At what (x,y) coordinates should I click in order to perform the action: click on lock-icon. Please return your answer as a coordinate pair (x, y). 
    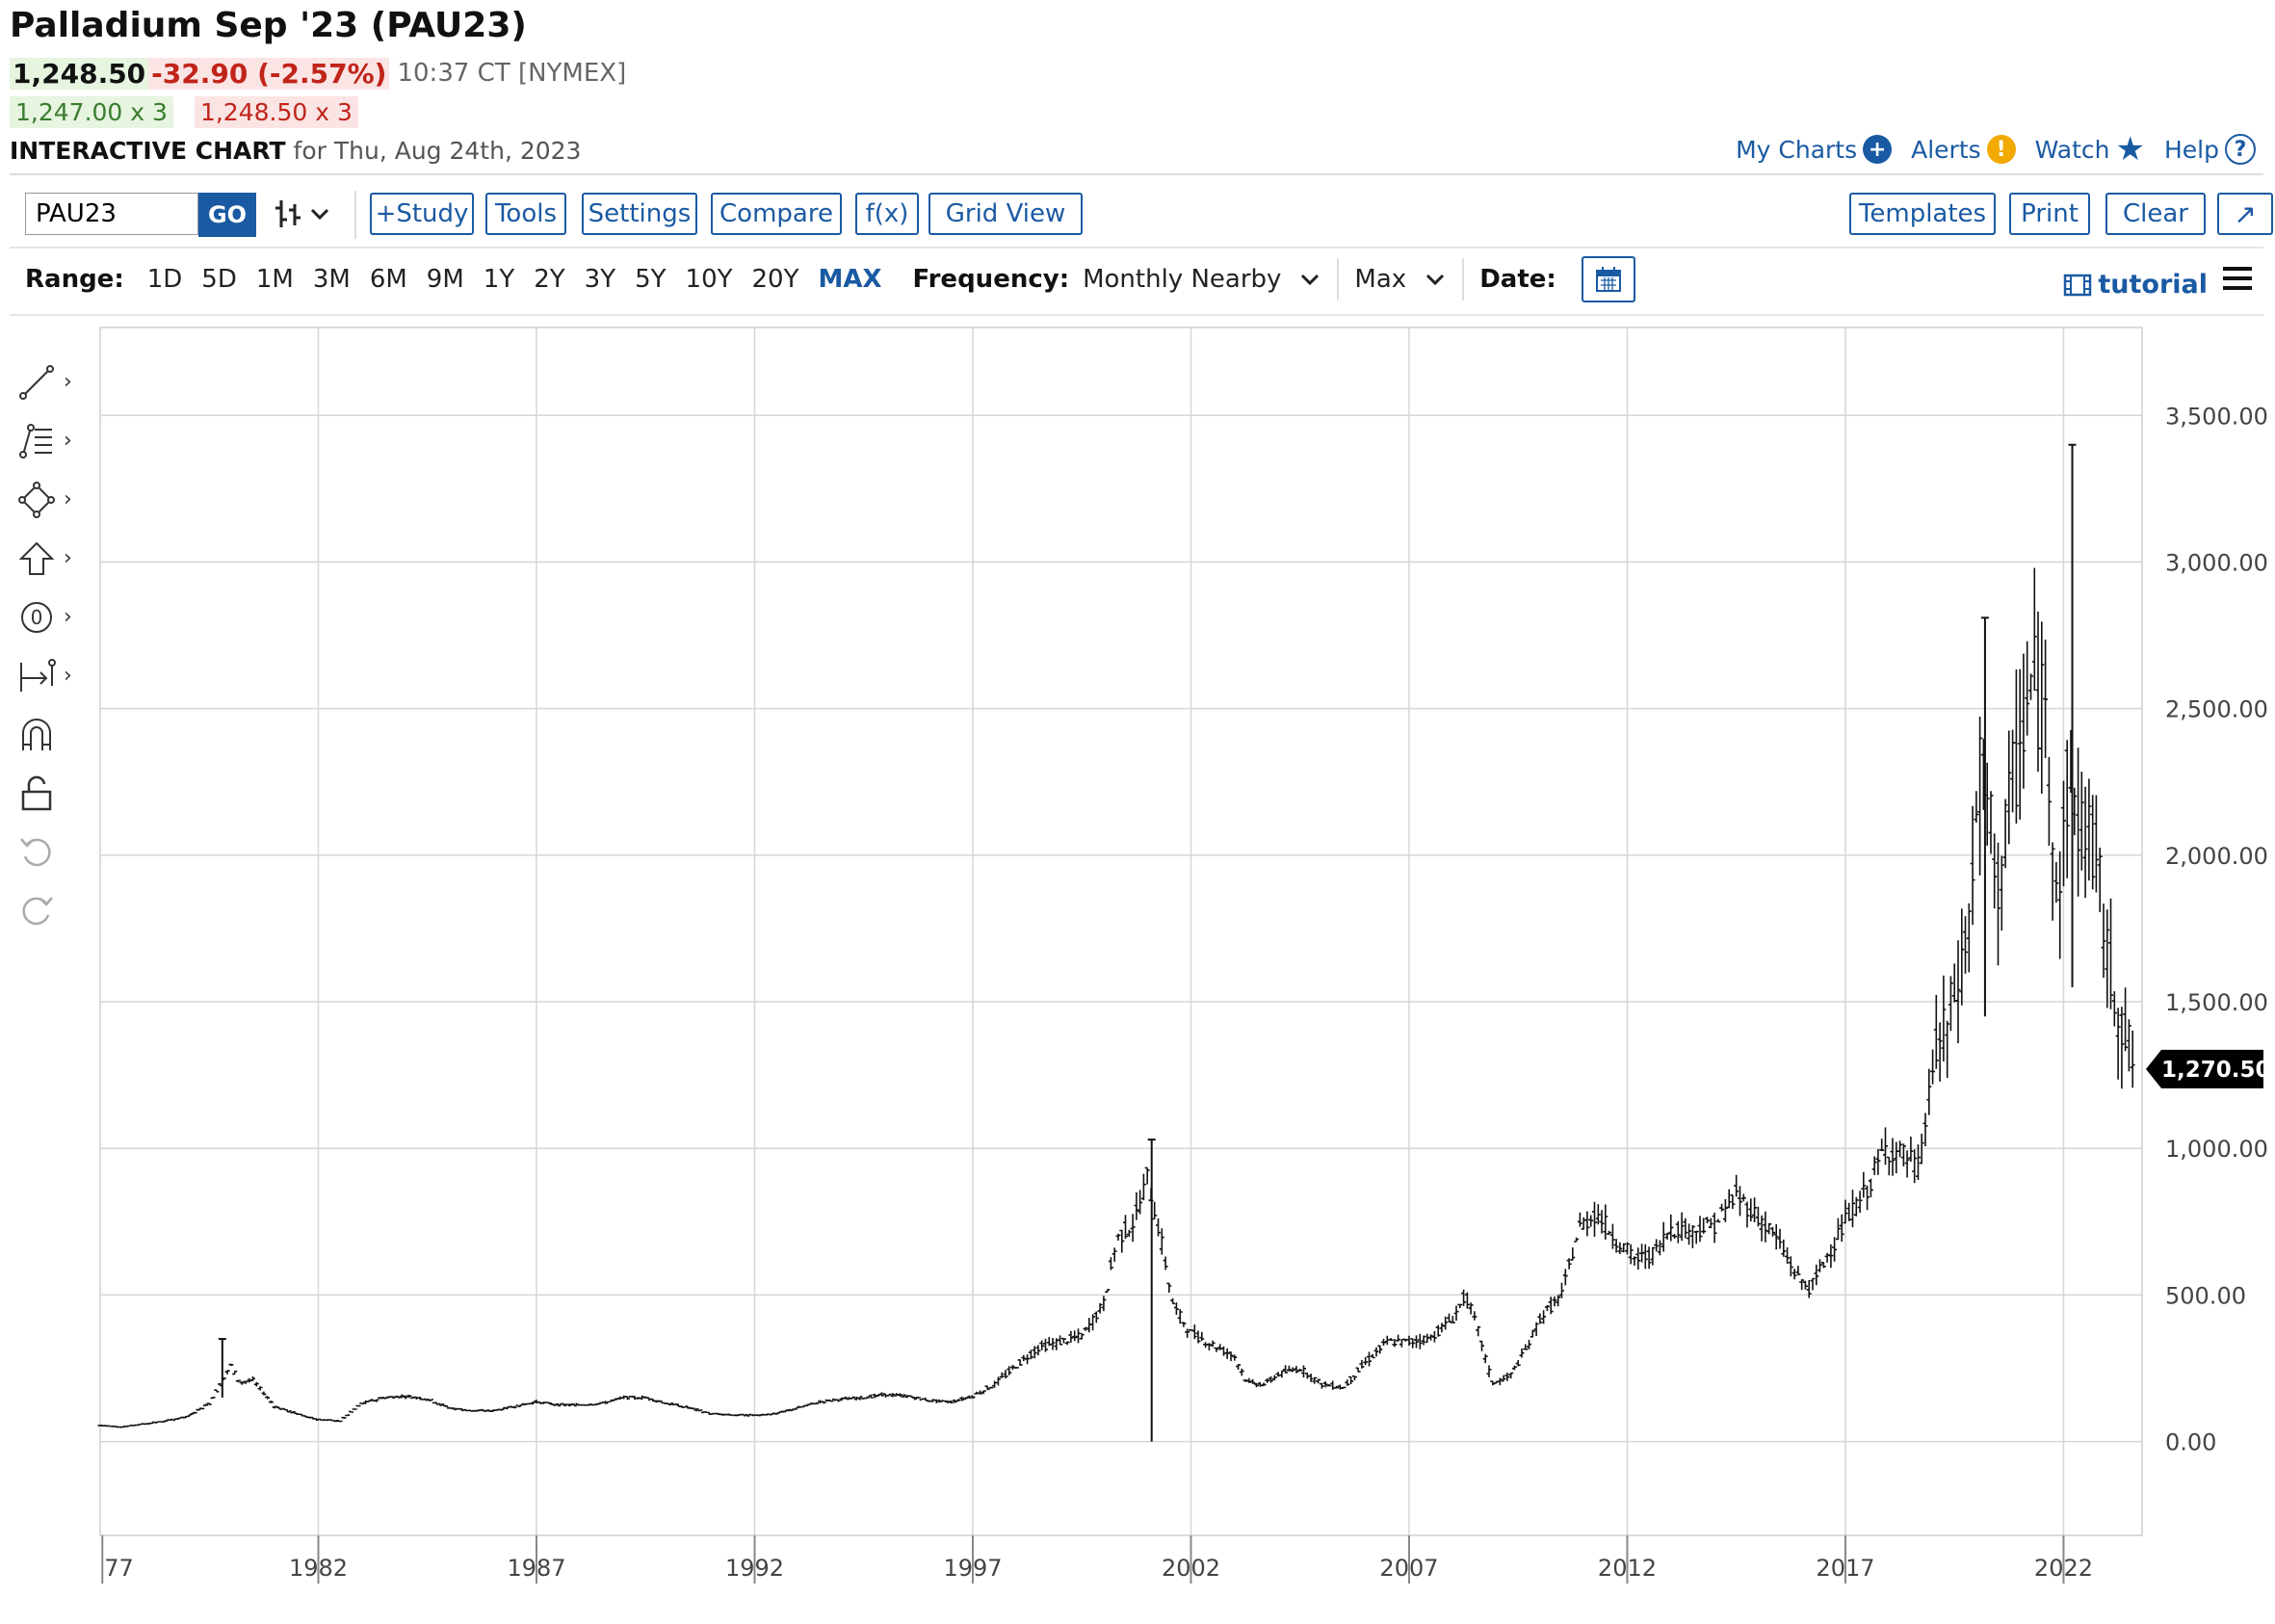
    Looking at the image, I should click on (36, 792).